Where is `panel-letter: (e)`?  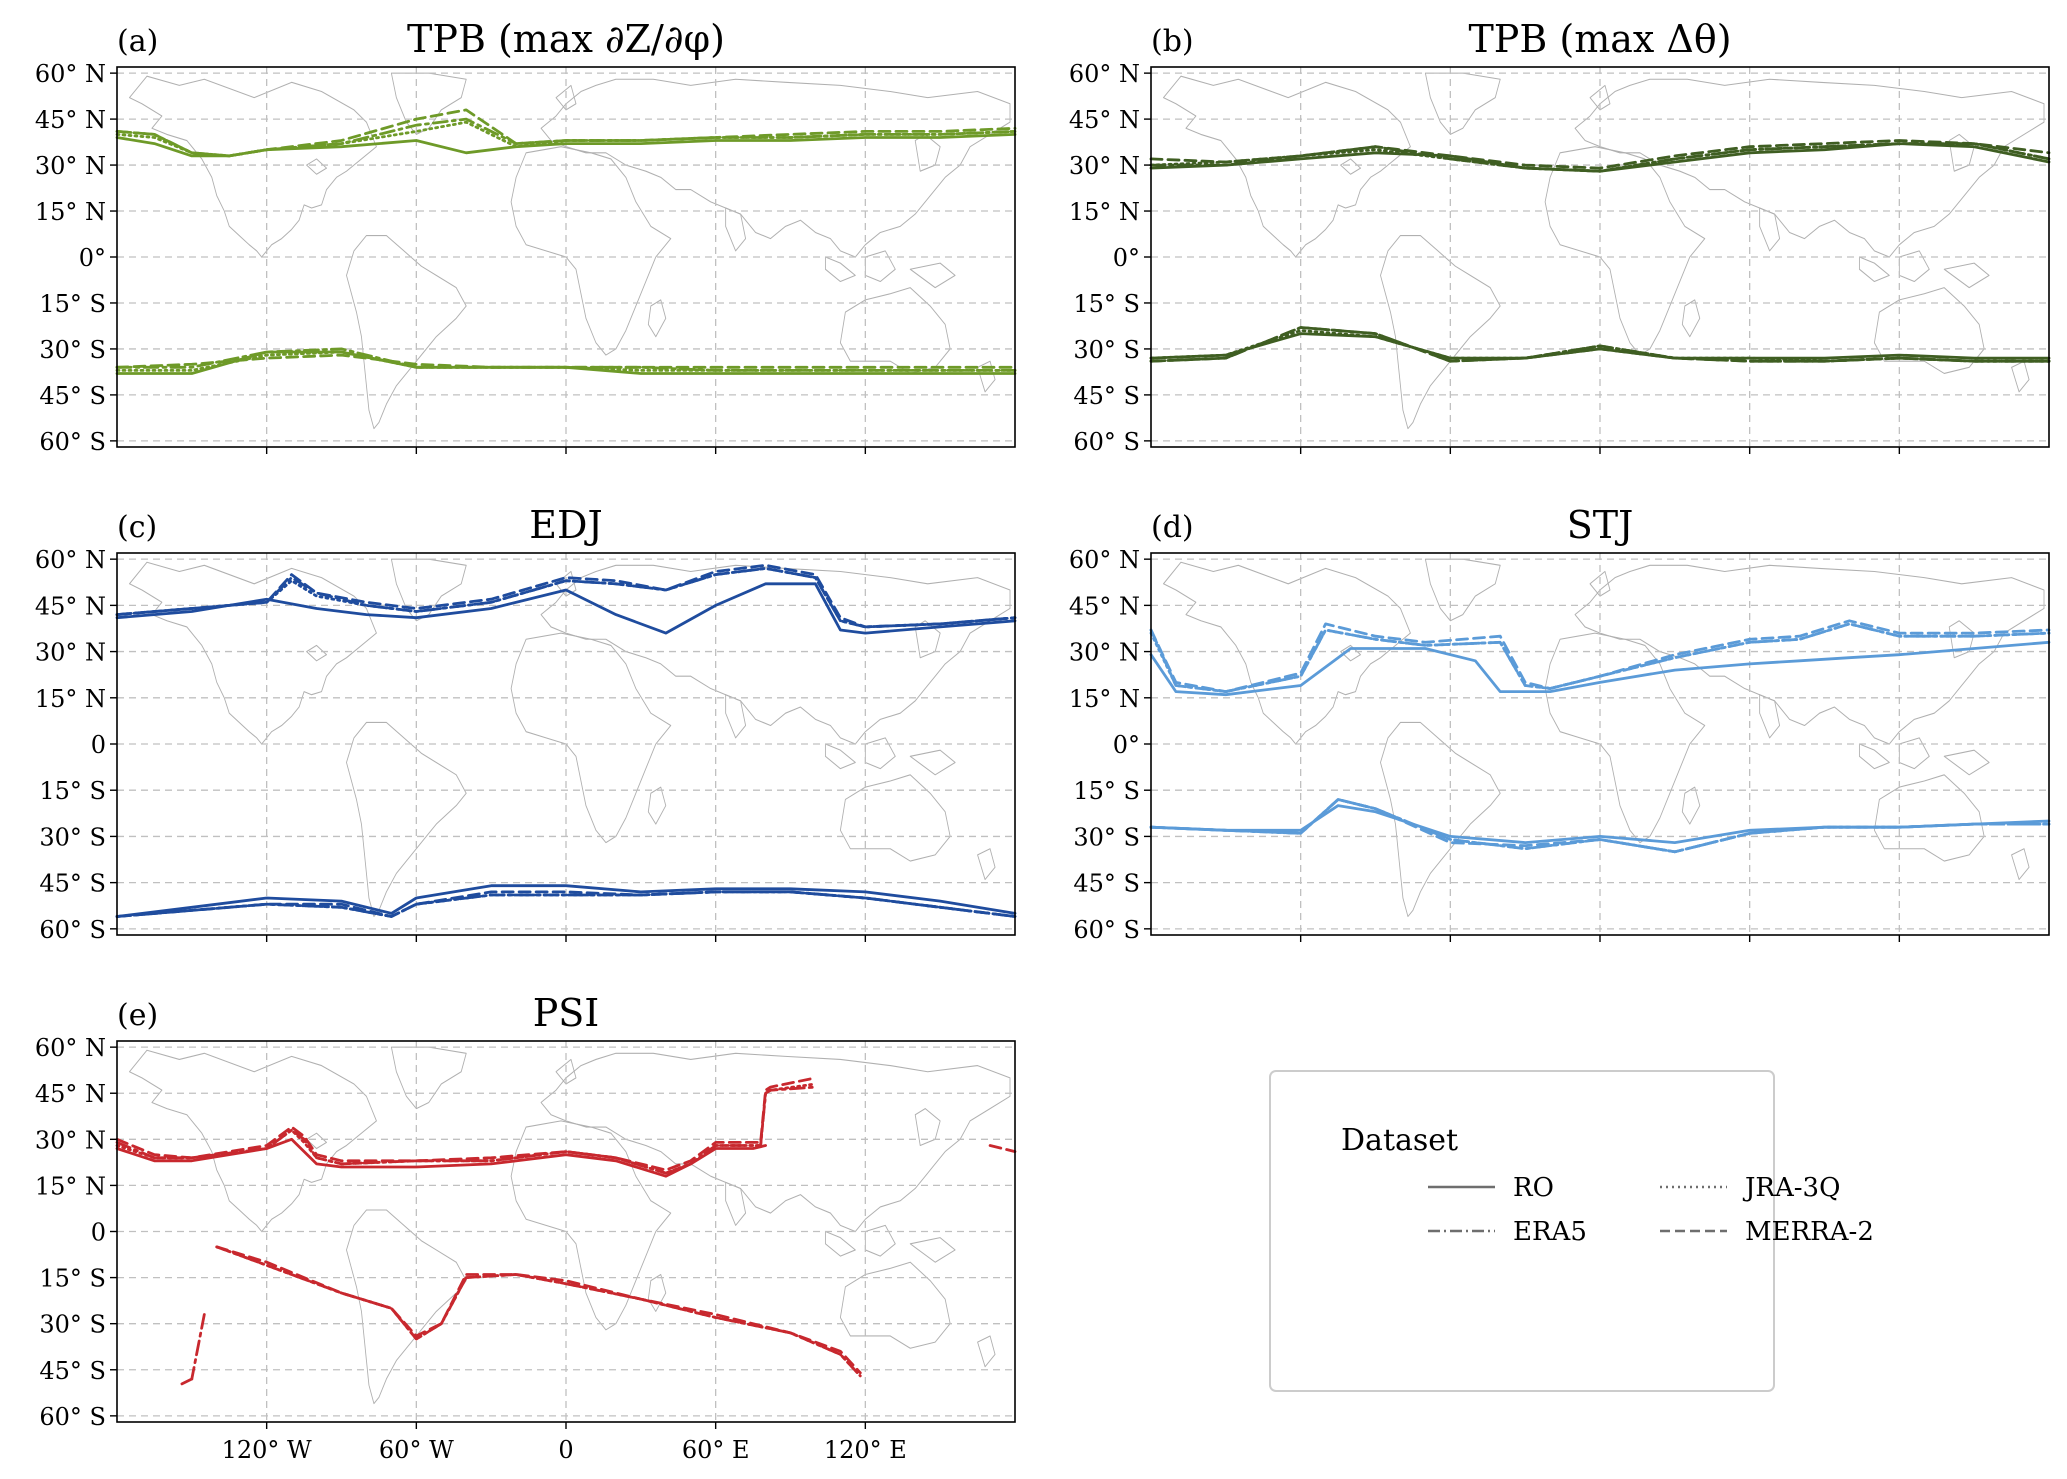
panel-letter: (e) is located at coordinates (137, 1015).